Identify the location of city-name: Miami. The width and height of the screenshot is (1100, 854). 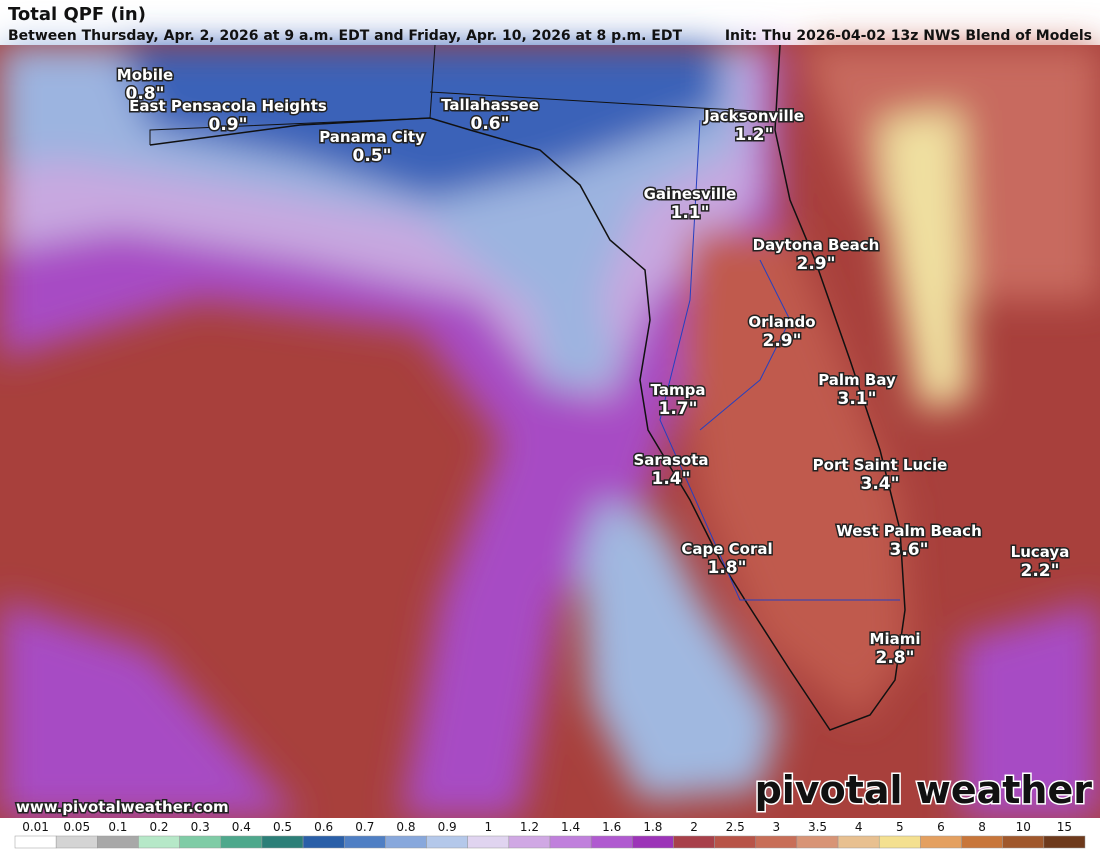
(895, 639).